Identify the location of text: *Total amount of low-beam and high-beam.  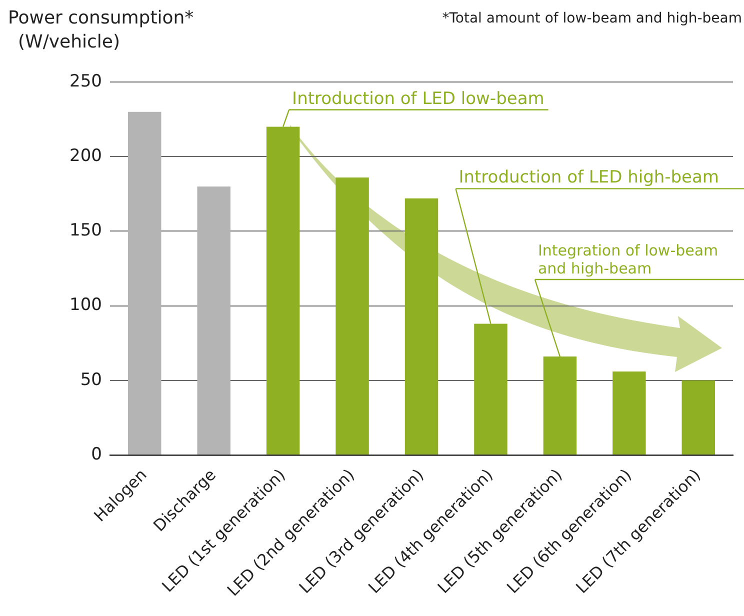
(592, 18).